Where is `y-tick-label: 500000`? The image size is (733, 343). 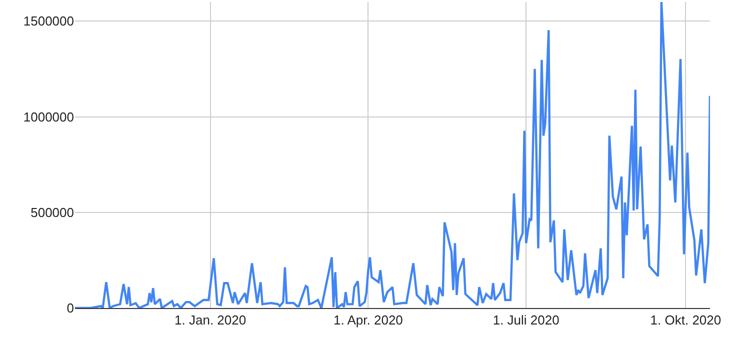
y-tick-label: 500000 is located at coordinates (52, 212).